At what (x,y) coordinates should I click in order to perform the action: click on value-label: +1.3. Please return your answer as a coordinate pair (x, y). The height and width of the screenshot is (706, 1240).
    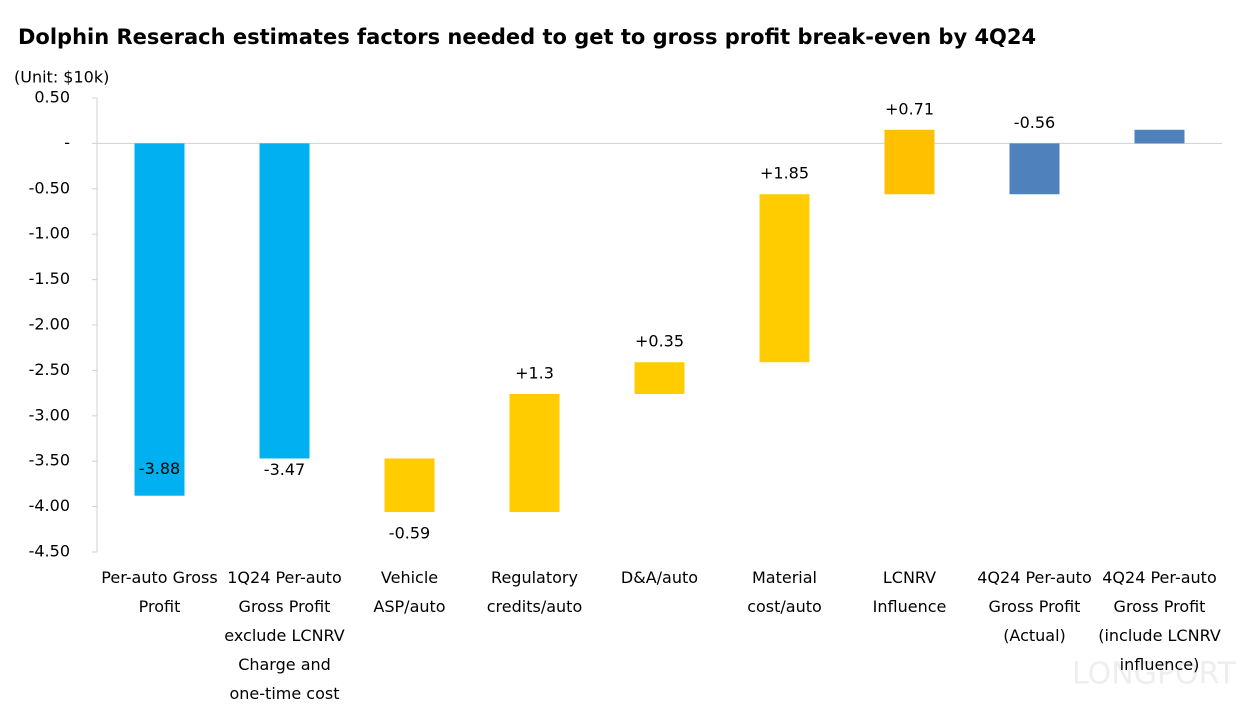
    Looking at the image, I should click on (534, 373).